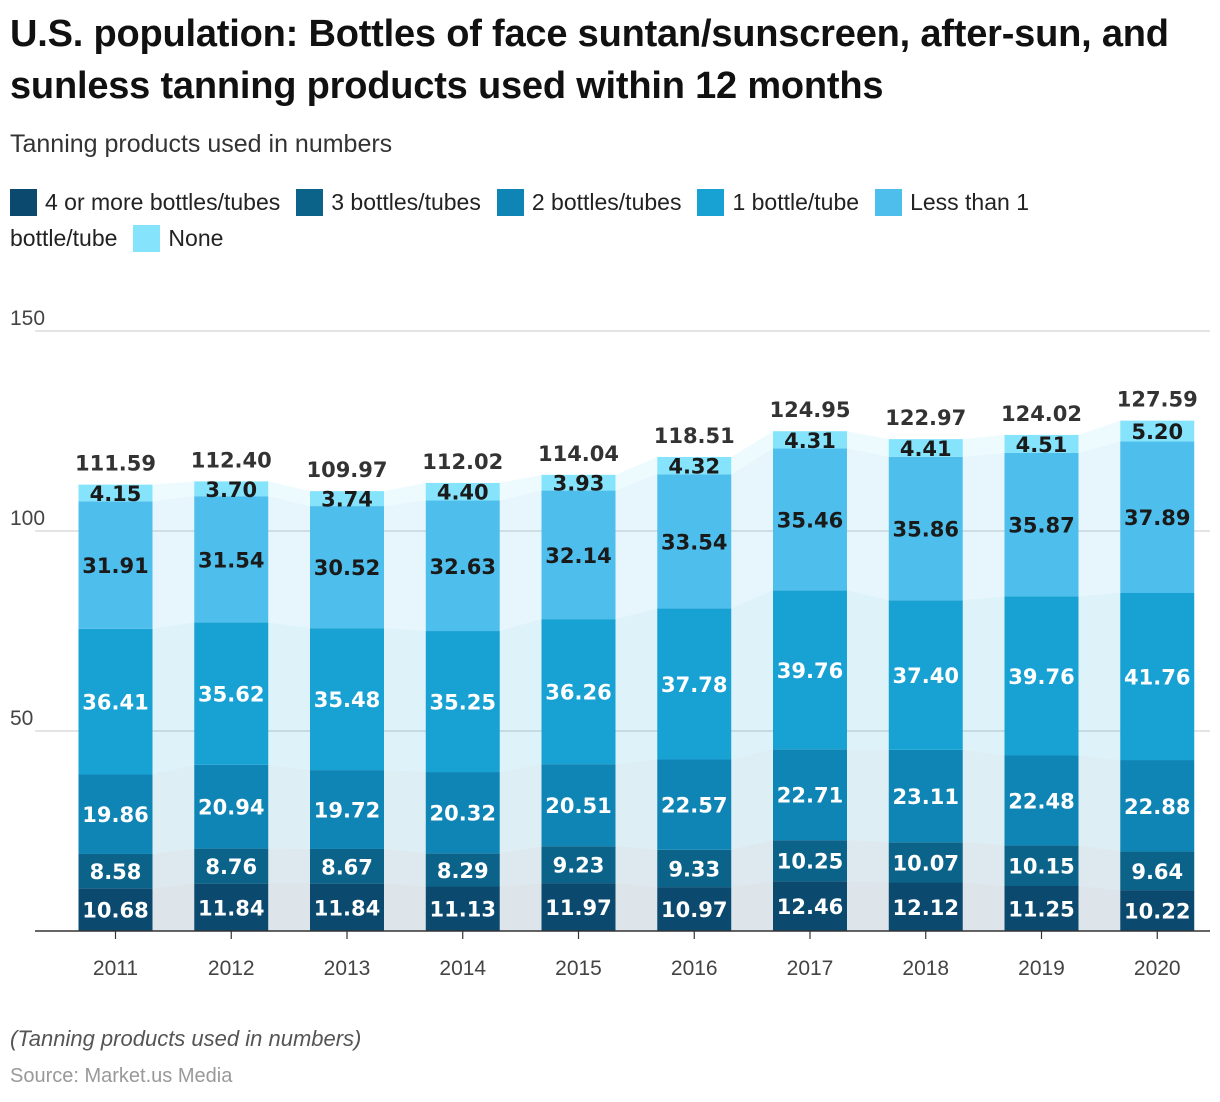 The image size is (1220, 1102). Describe the element at coordinates (1041, 414) in the screenshot. I see `total-label: 124.02` at that location.